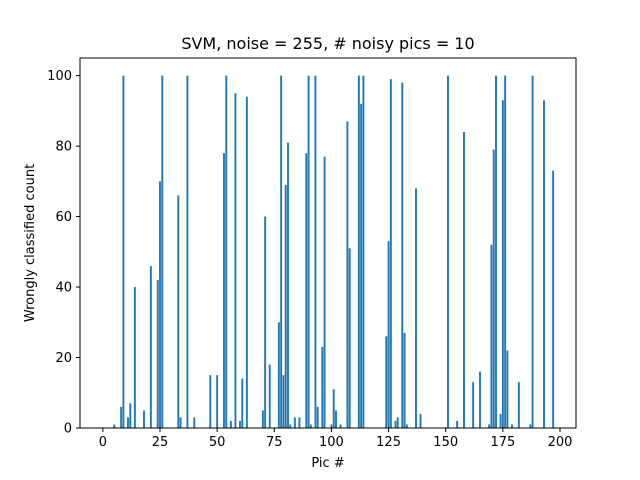  I want to click on x-tick-label: 100, so click(331, 442).